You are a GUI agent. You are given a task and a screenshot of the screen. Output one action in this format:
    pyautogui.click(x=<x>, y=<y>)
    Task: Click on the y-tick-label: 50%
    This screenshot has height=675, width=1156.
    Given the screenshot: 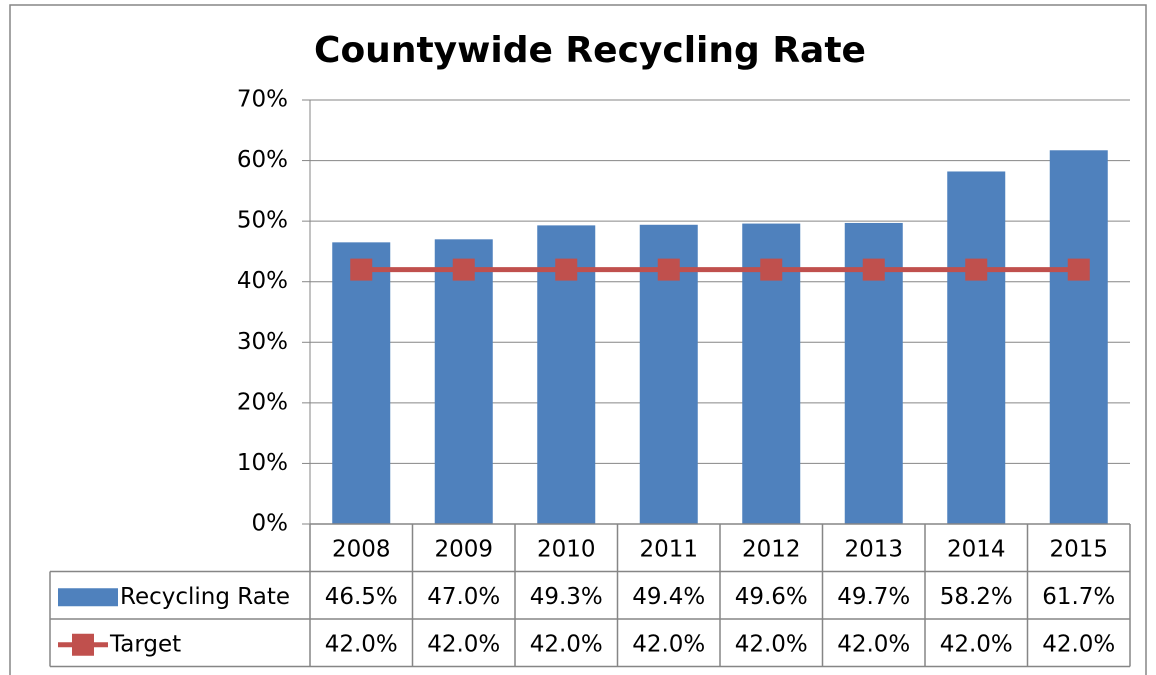 What is the action you would take?
    pyautogui.click(x=262, y=221)
    